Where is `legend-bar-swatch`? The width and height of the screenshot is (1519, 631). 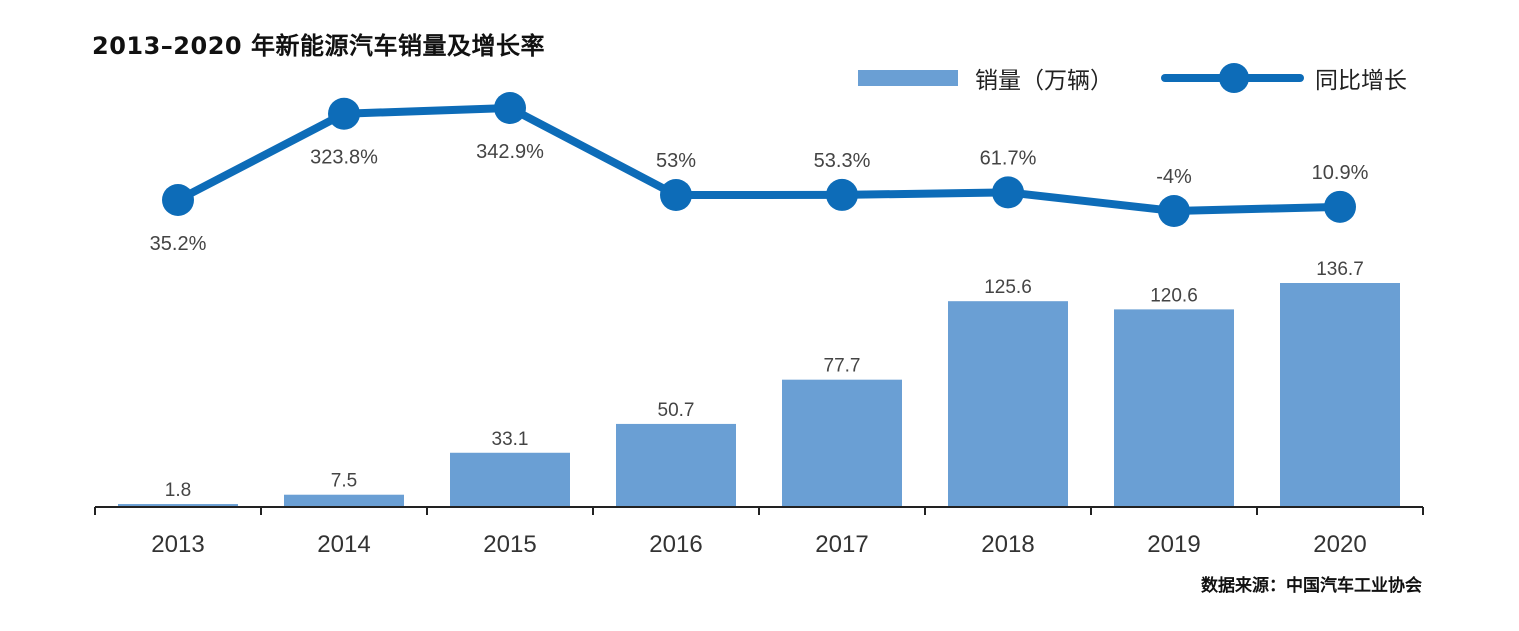
legend-bar-swatch is located at coordinates (908, 78).